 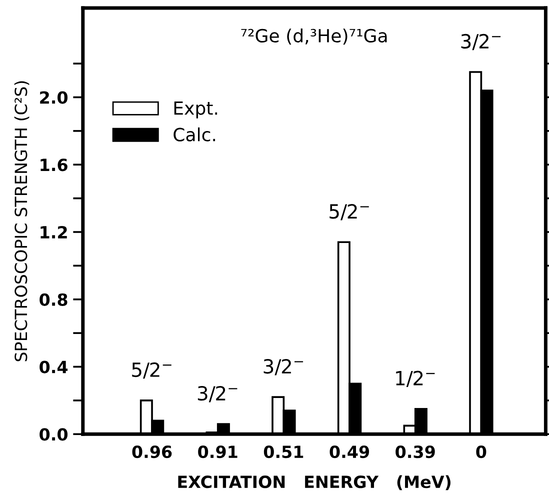 I want to click on text: ⁷²Ge (d,³He)⁷¹Ga, so click(x=314, y=36).